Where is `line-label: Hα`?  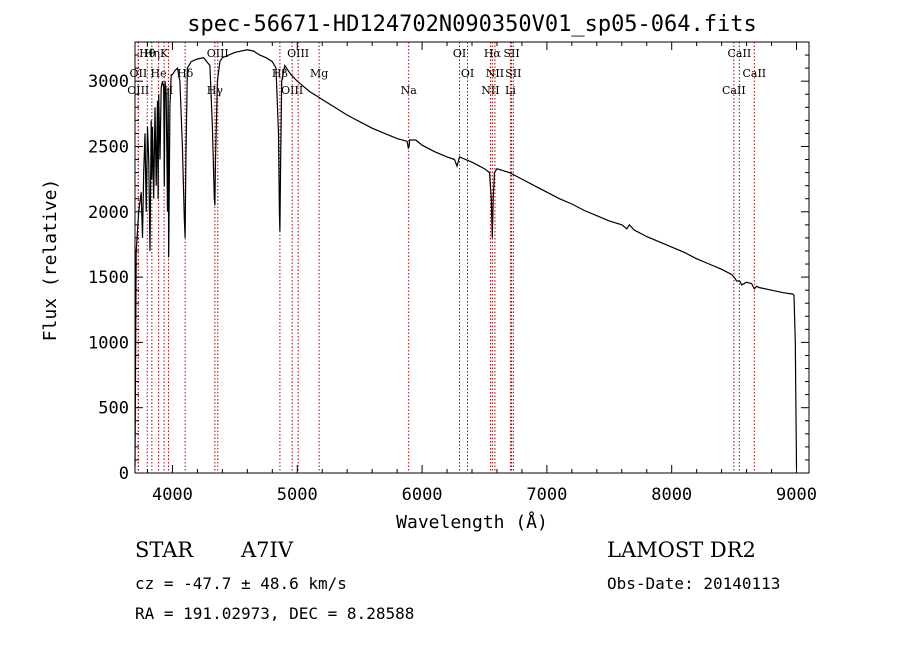
line-label: Hα is located at coordinates (493, 53).